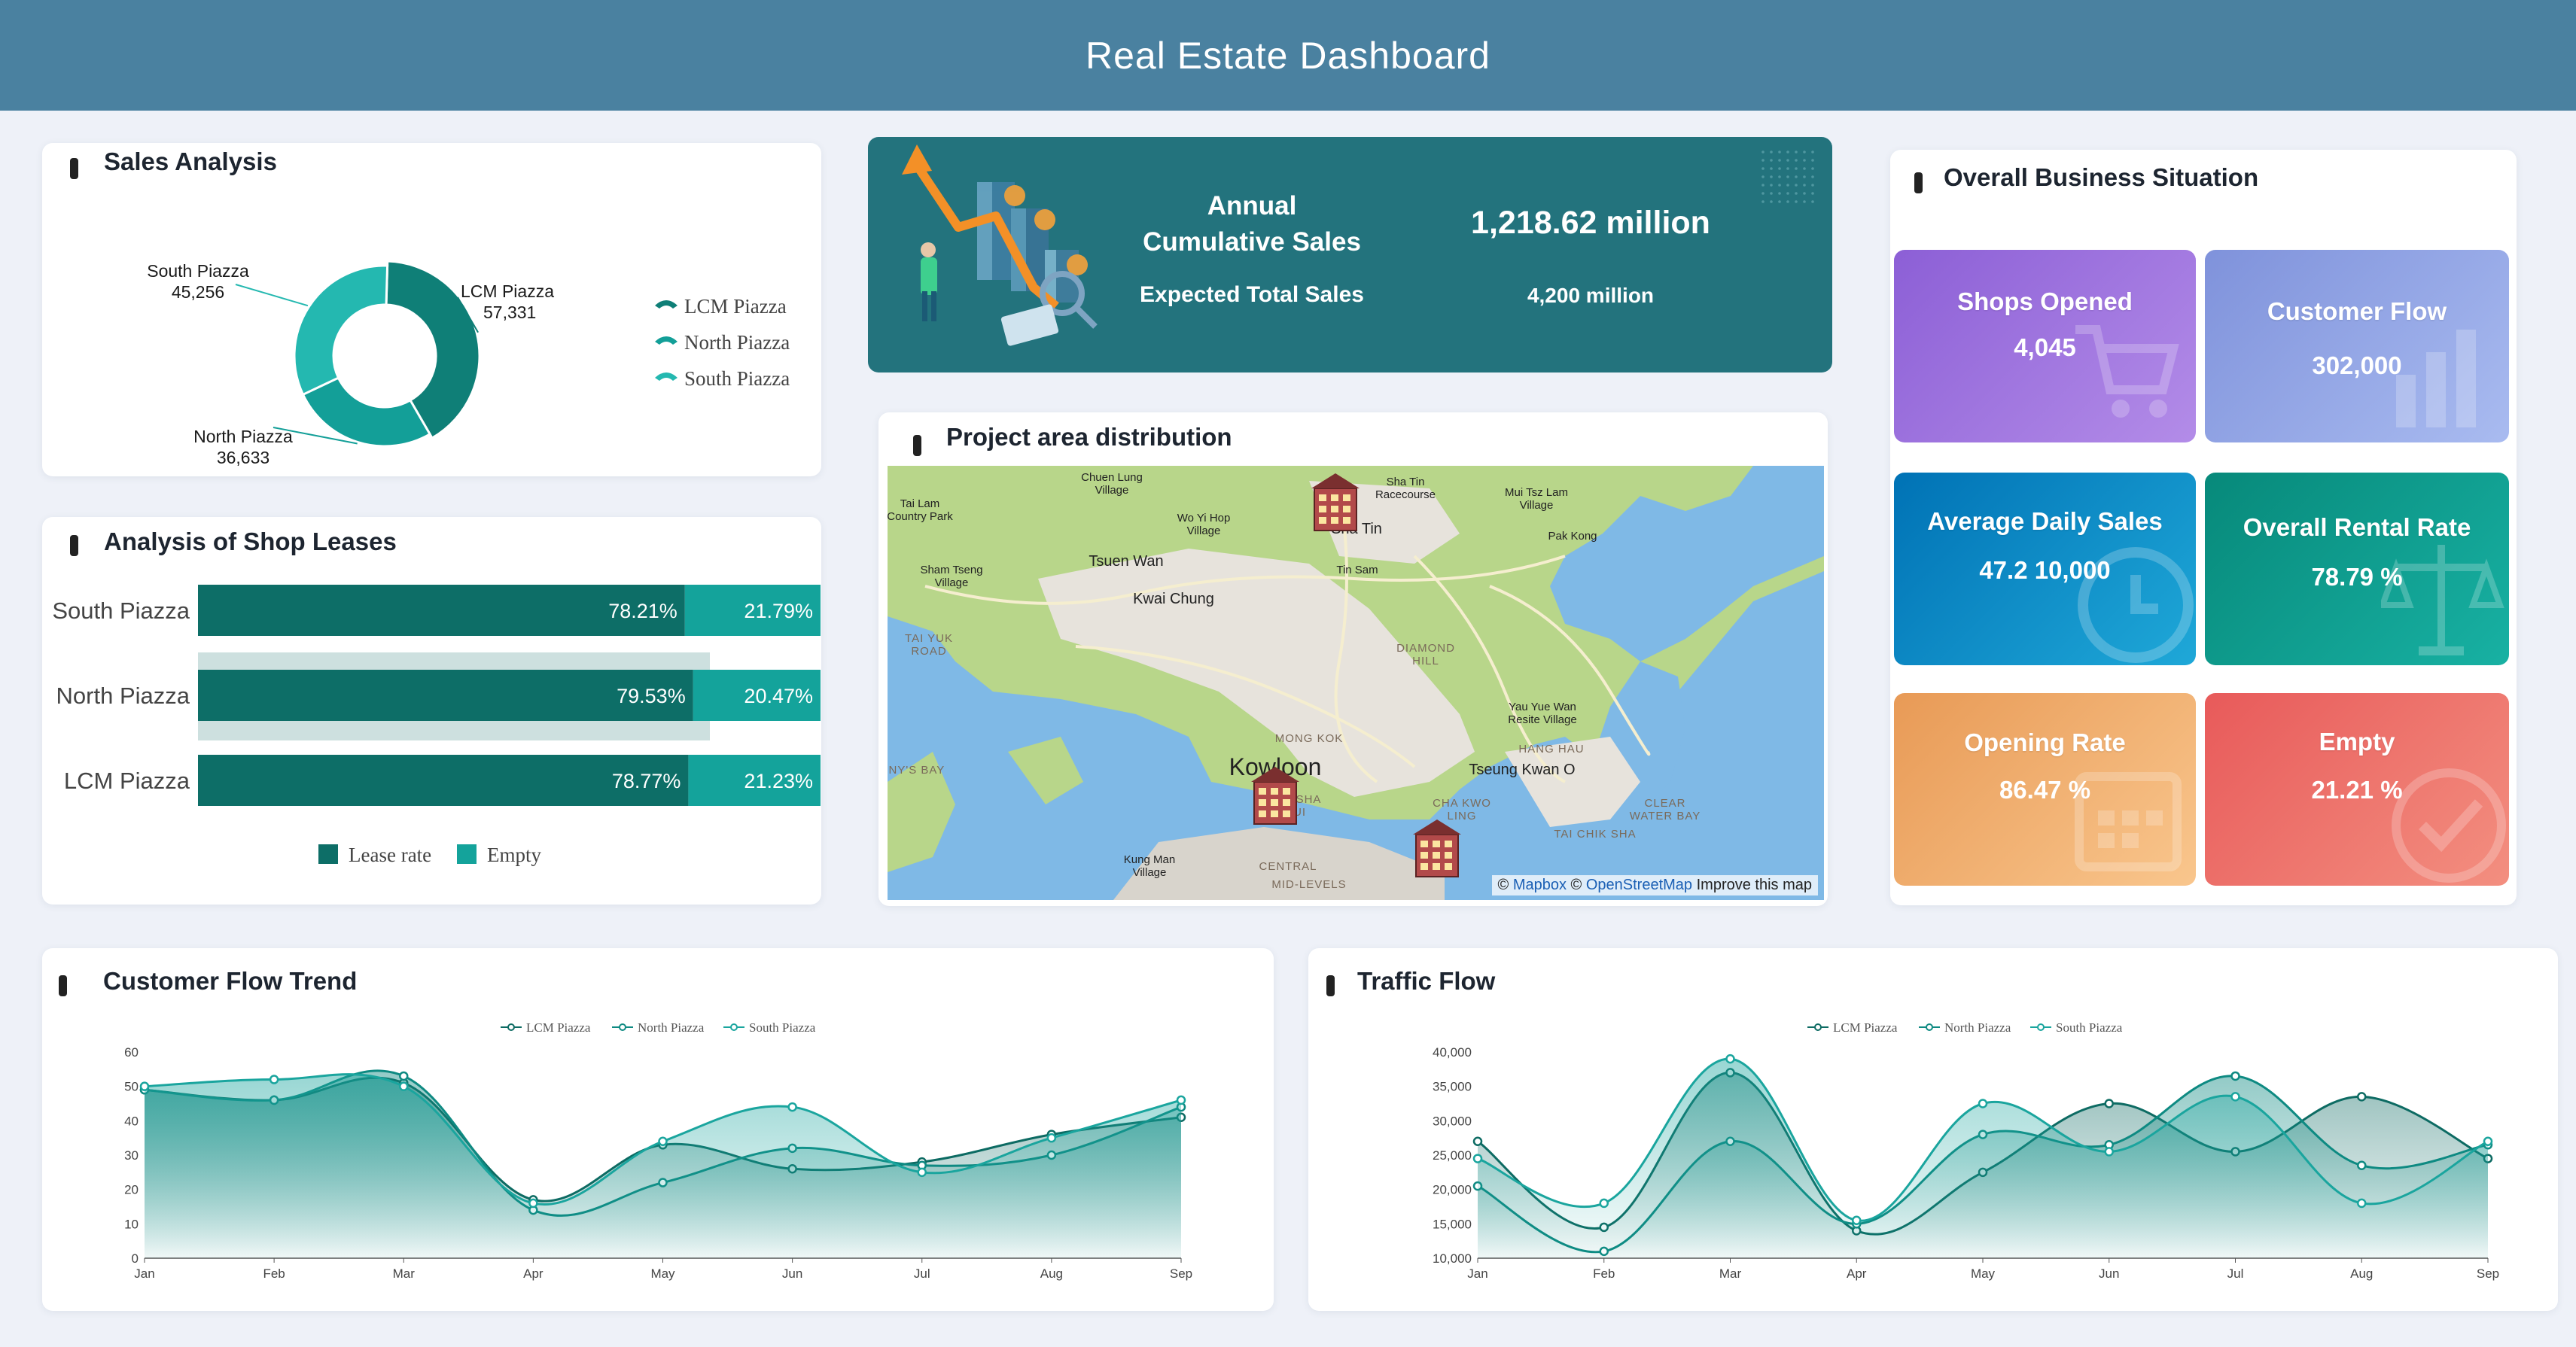  Describe the element at coordinates (1461, 816) in the screenshot. I see `map-label-cha-kwo-ling: LING` at that location.